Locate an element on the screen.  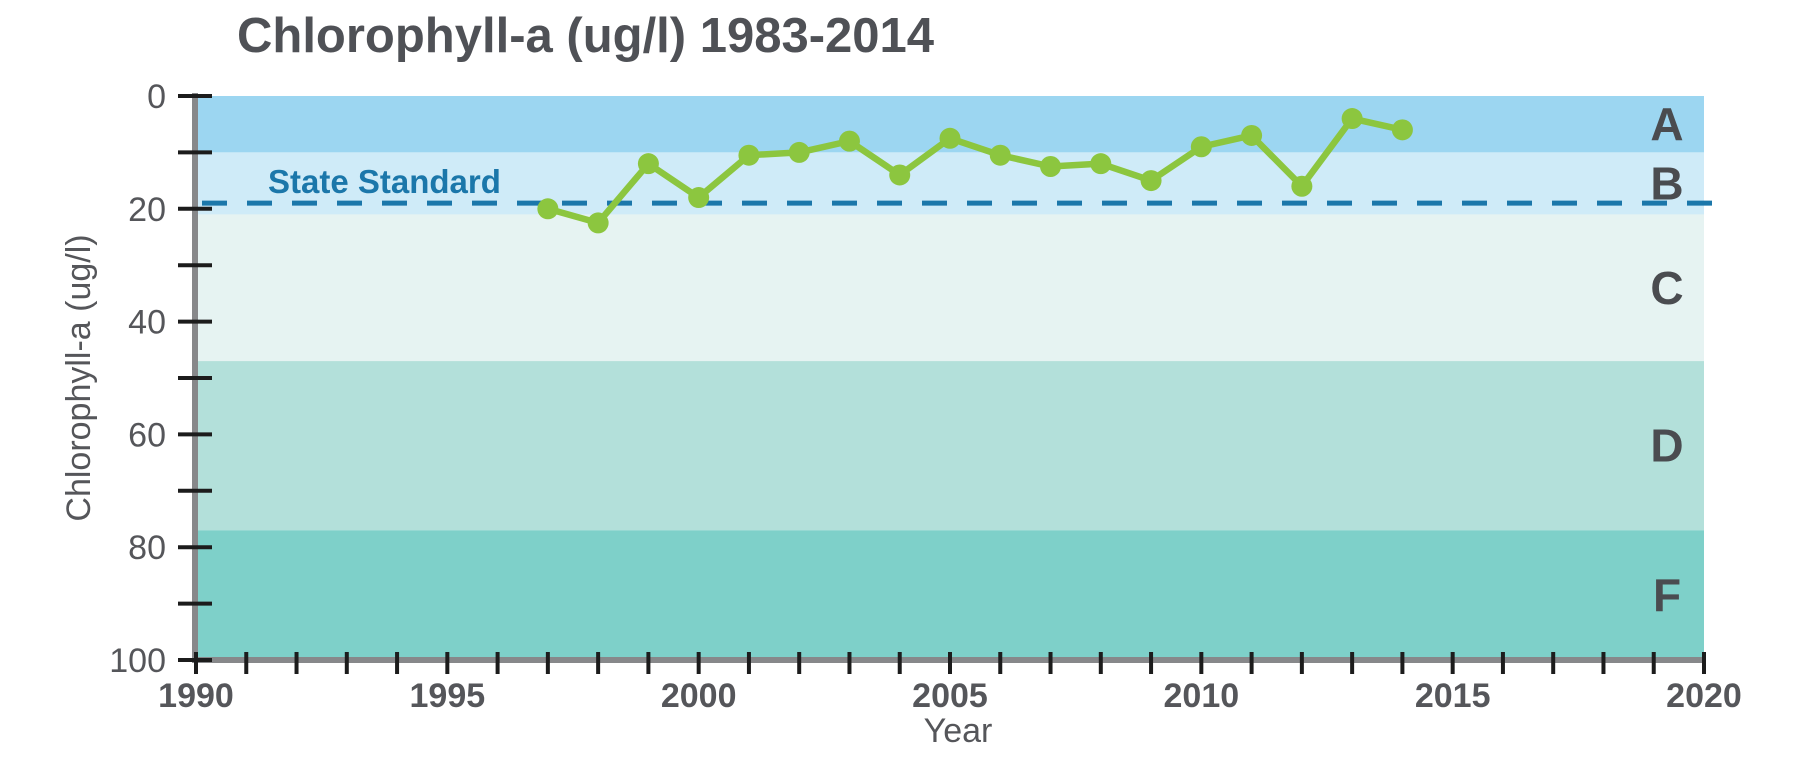
data-point-2003 is located at coordinates (849, 141).